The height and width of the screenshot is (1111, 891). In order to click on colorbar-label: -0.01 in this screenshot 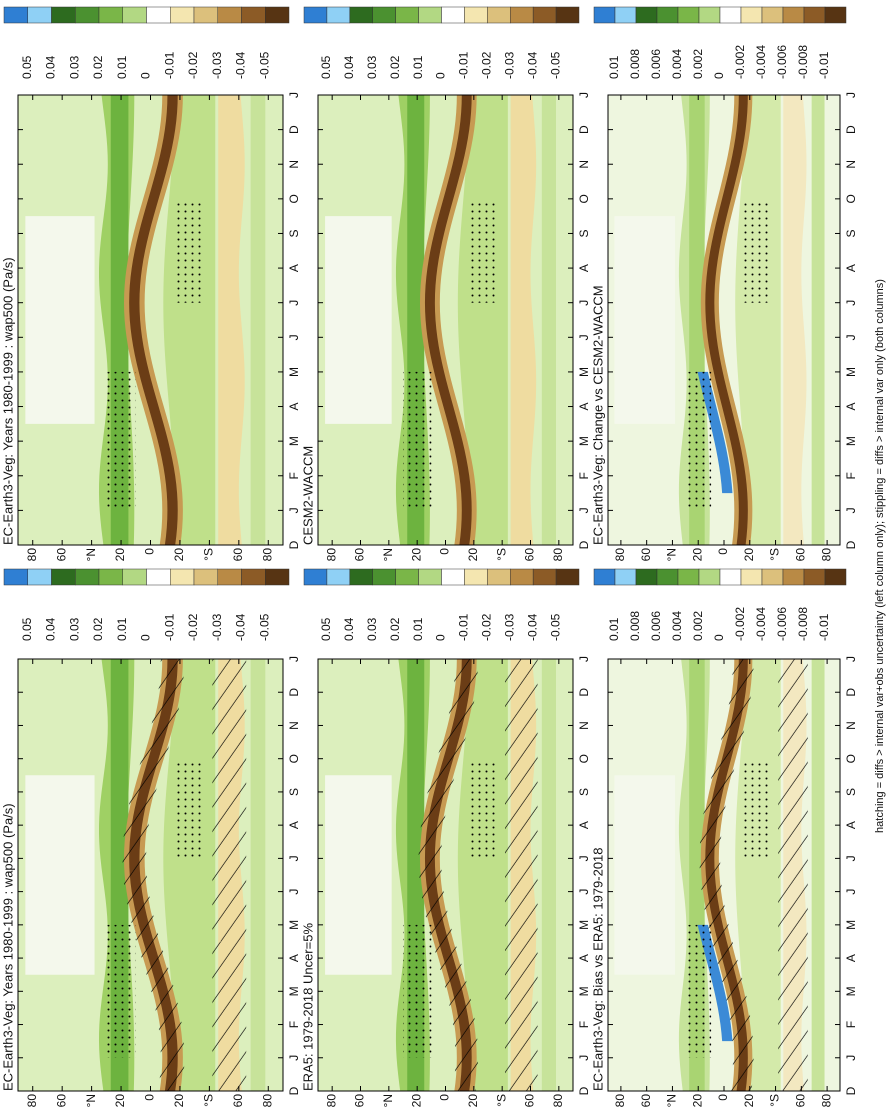, I will do `click(169, 627)`.